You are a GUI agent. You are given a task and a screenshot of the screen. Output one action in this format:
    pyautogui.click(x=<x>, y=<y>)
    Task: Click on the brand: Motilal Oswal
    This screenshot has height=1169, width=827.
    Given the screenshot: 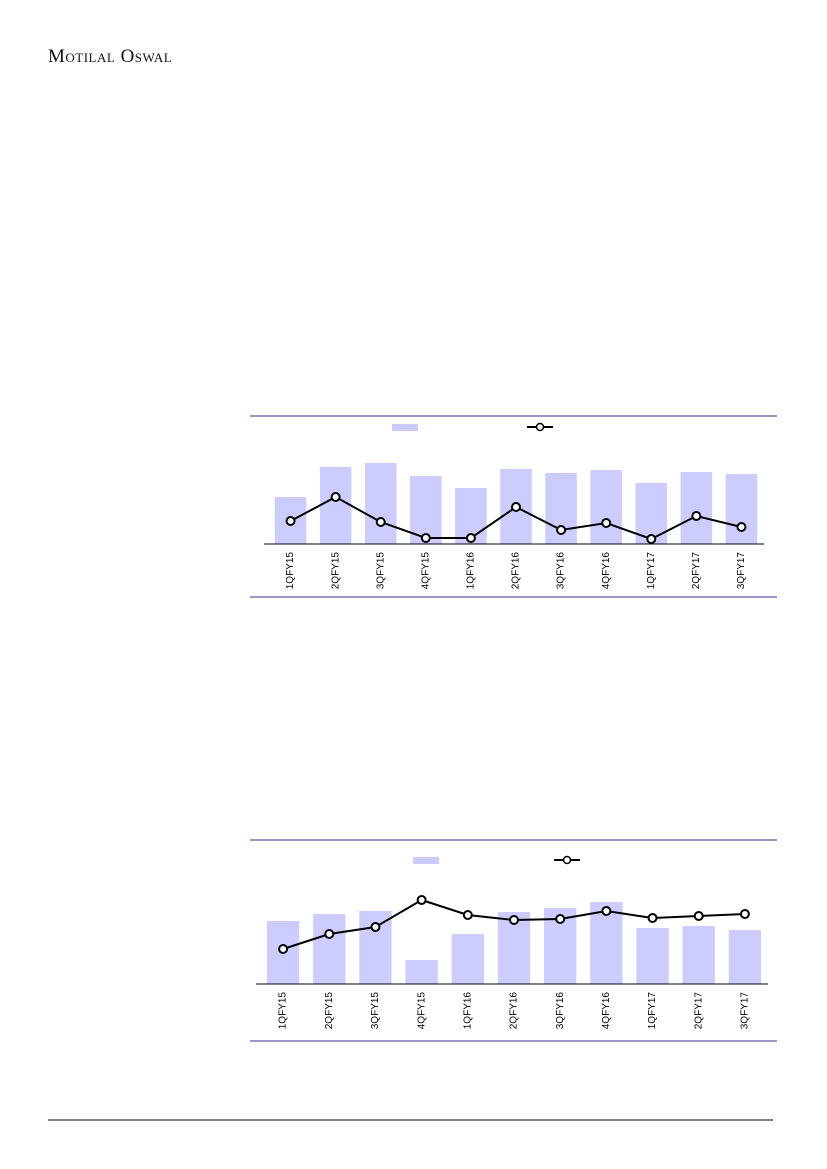 What is the action you would take?
    pyautogui.click(x=110, y=56)
    